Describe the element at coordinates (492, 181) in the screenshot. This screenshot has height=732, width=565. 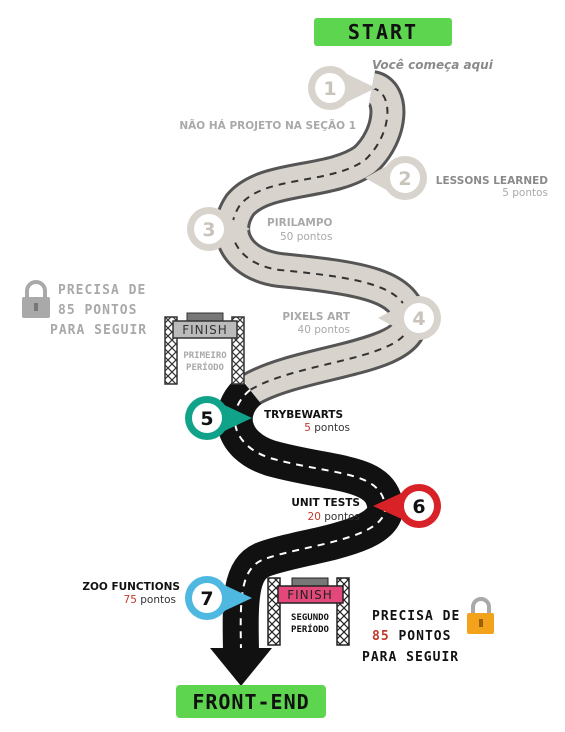
I see `step-title-2: LESSONS LEARNED` at that location.